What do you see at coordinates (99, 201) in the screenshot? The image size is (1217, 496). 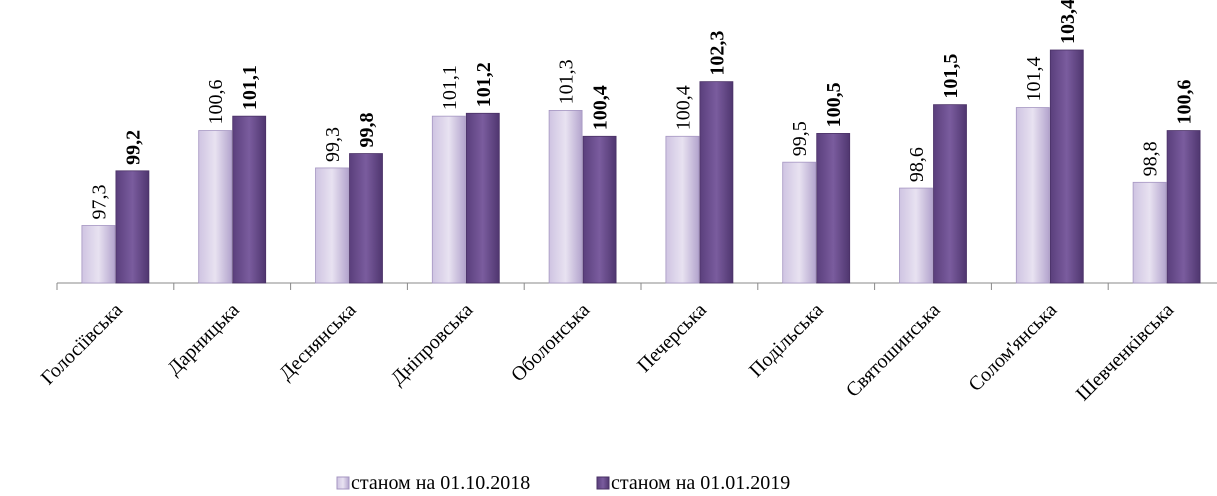 I see `data-label: 97,3` at bounding box center [99, 201].